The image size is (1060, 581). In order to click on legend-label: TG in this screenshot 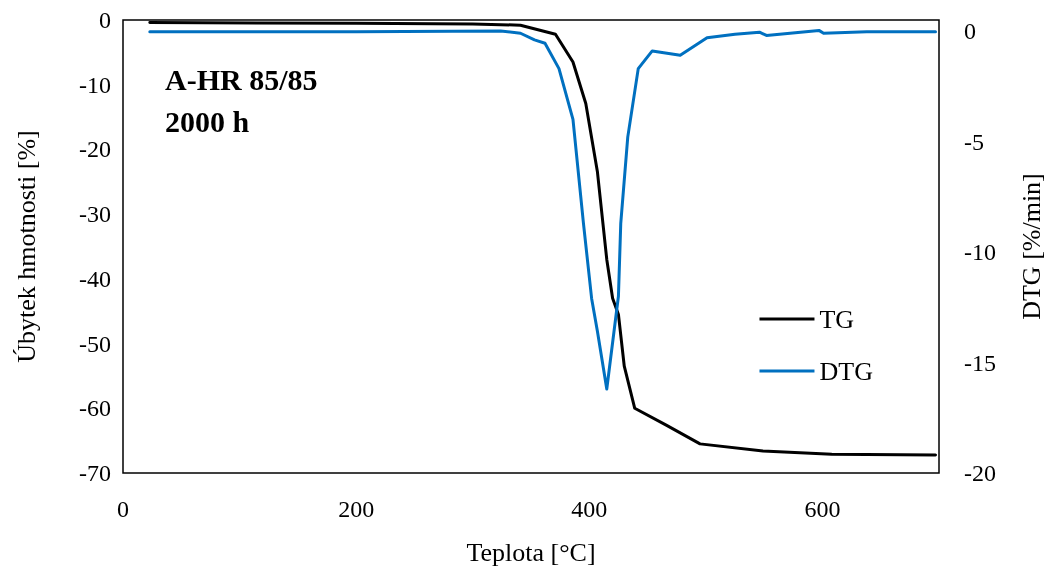, I will do `click(837, 319)`.